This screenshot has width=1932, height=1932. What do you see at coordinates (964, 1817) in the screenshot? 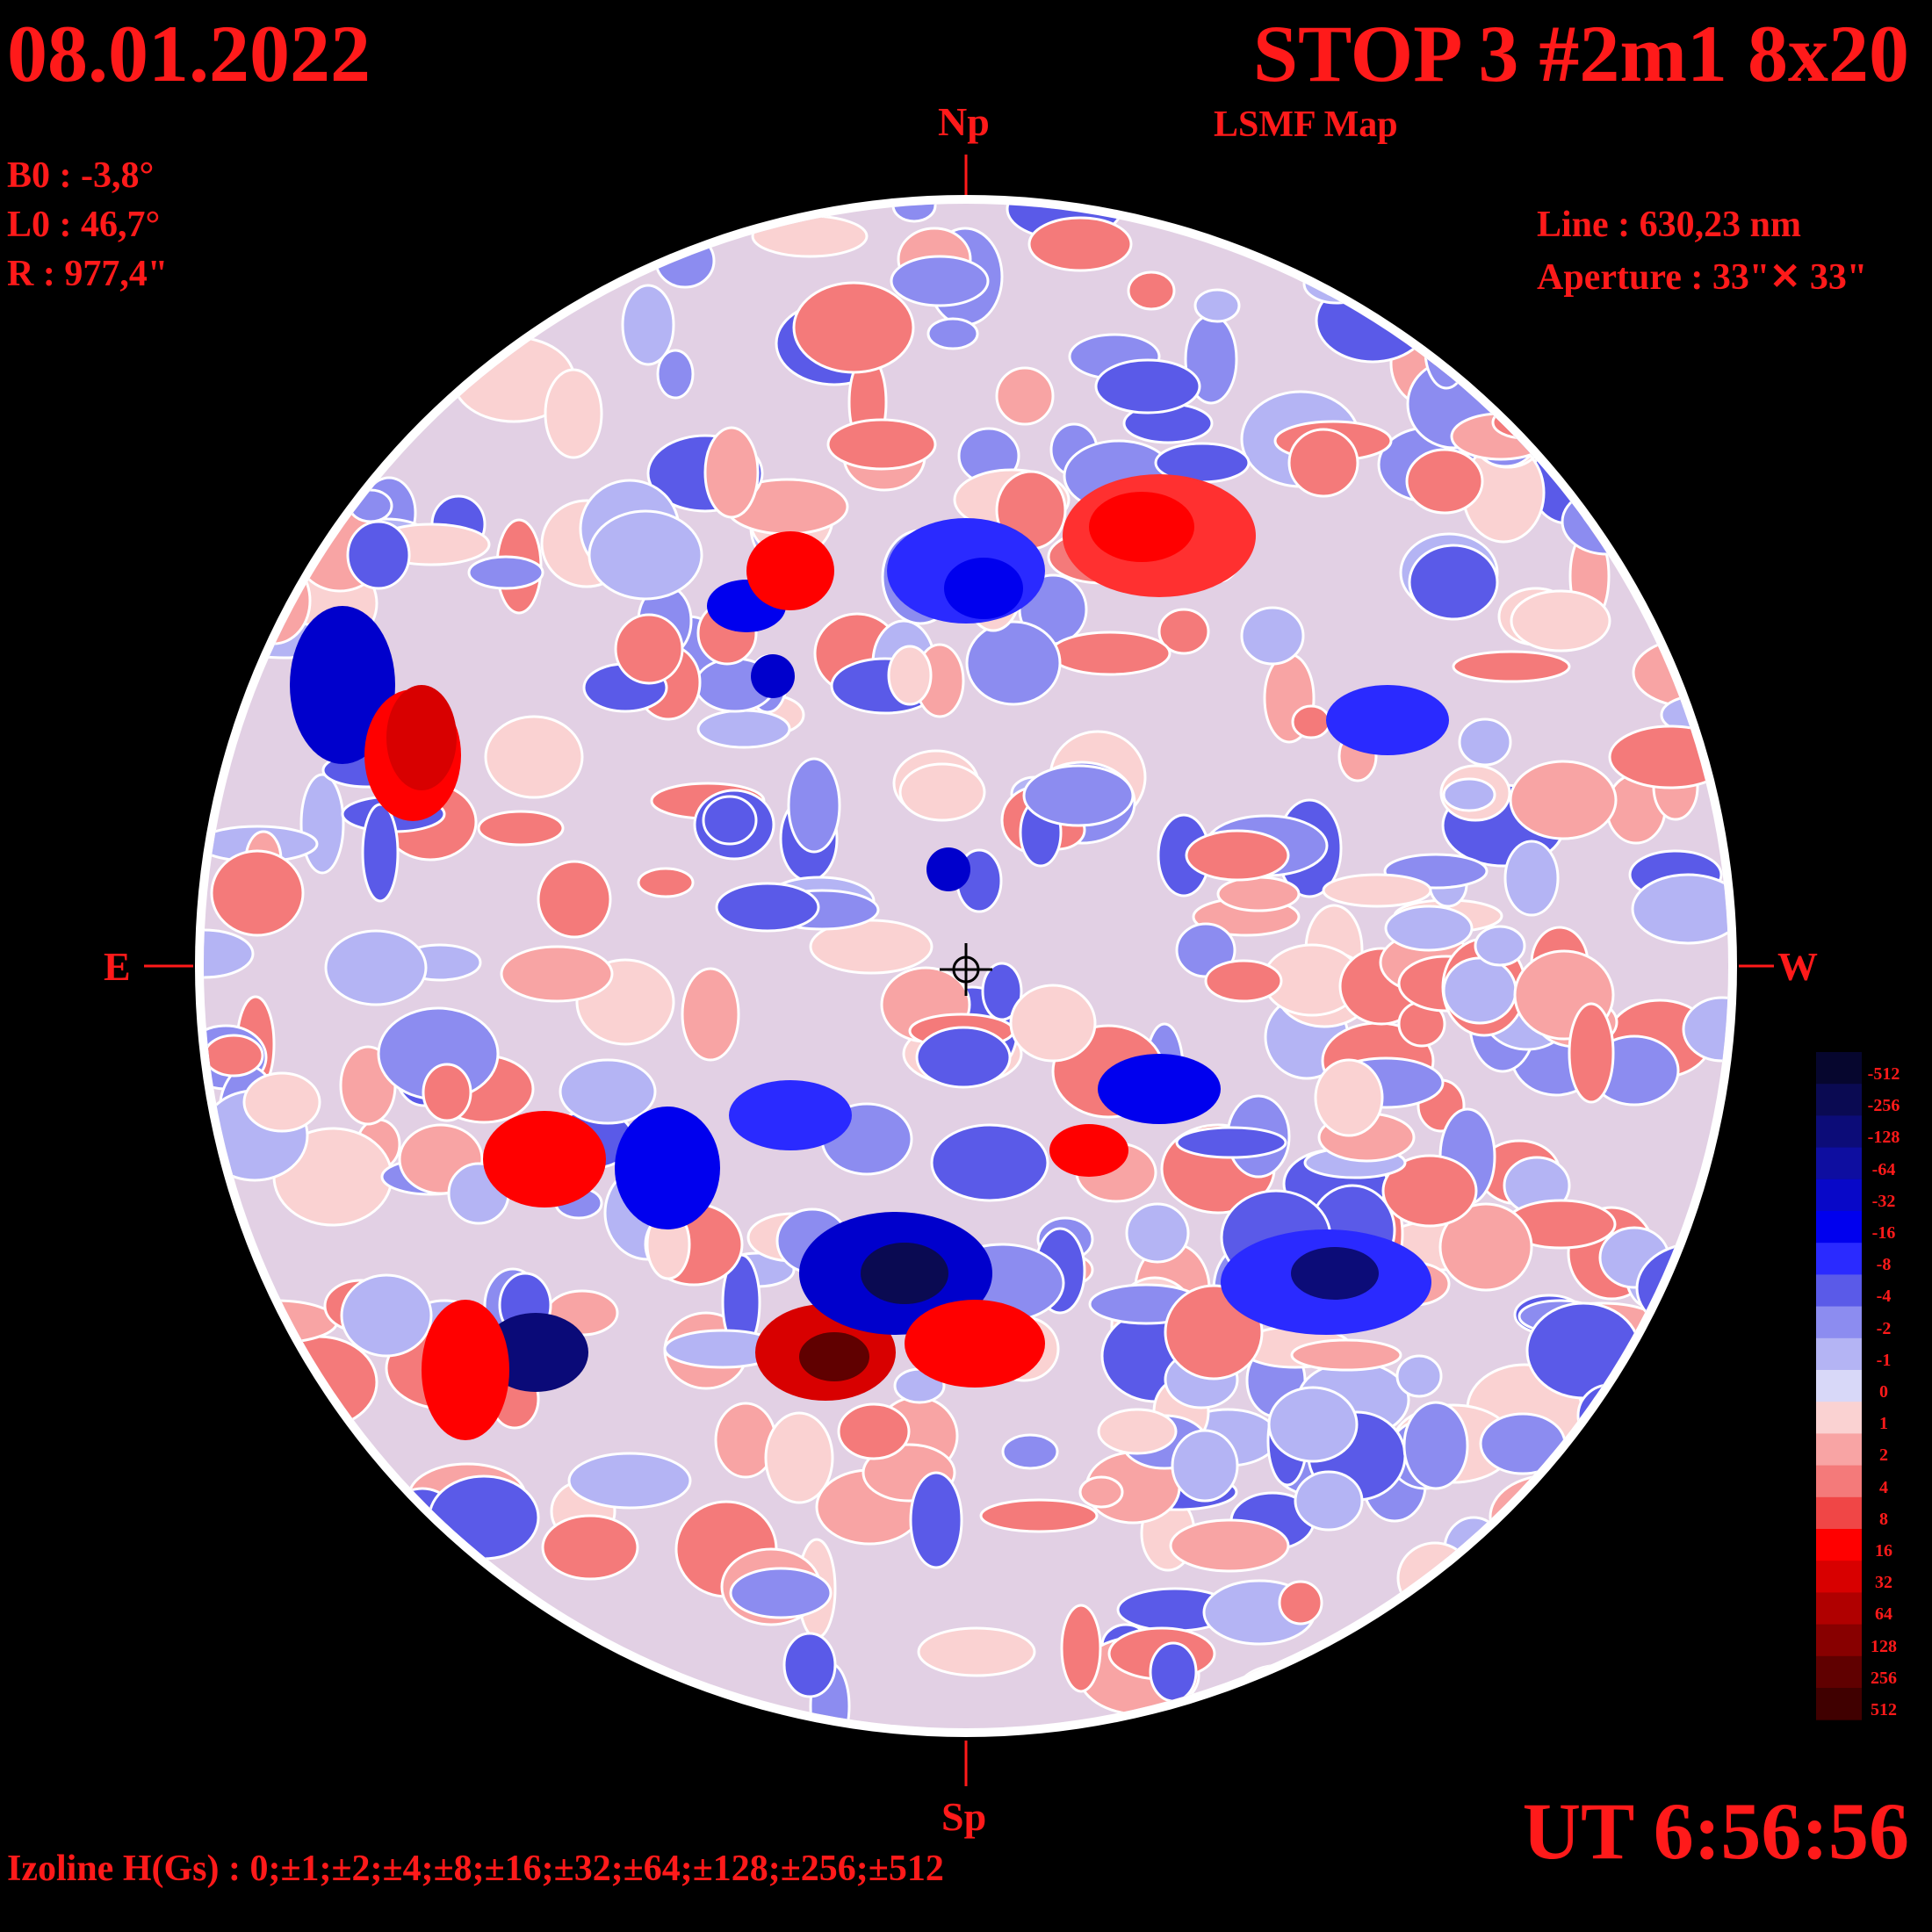
I see `south-pole-label: Sp` at bounding box center [964, 1817].